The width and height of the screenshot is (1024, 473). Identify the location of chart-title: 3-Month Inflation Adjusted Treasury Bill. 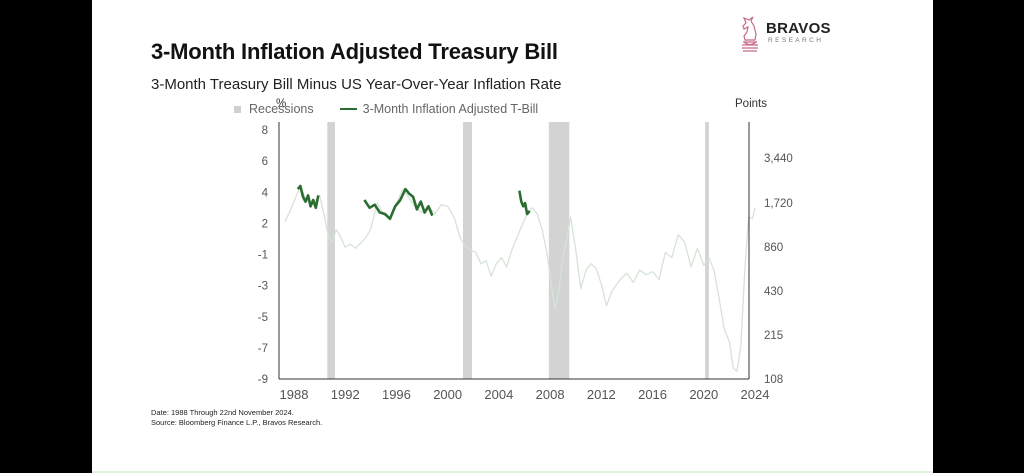
(354, 51).